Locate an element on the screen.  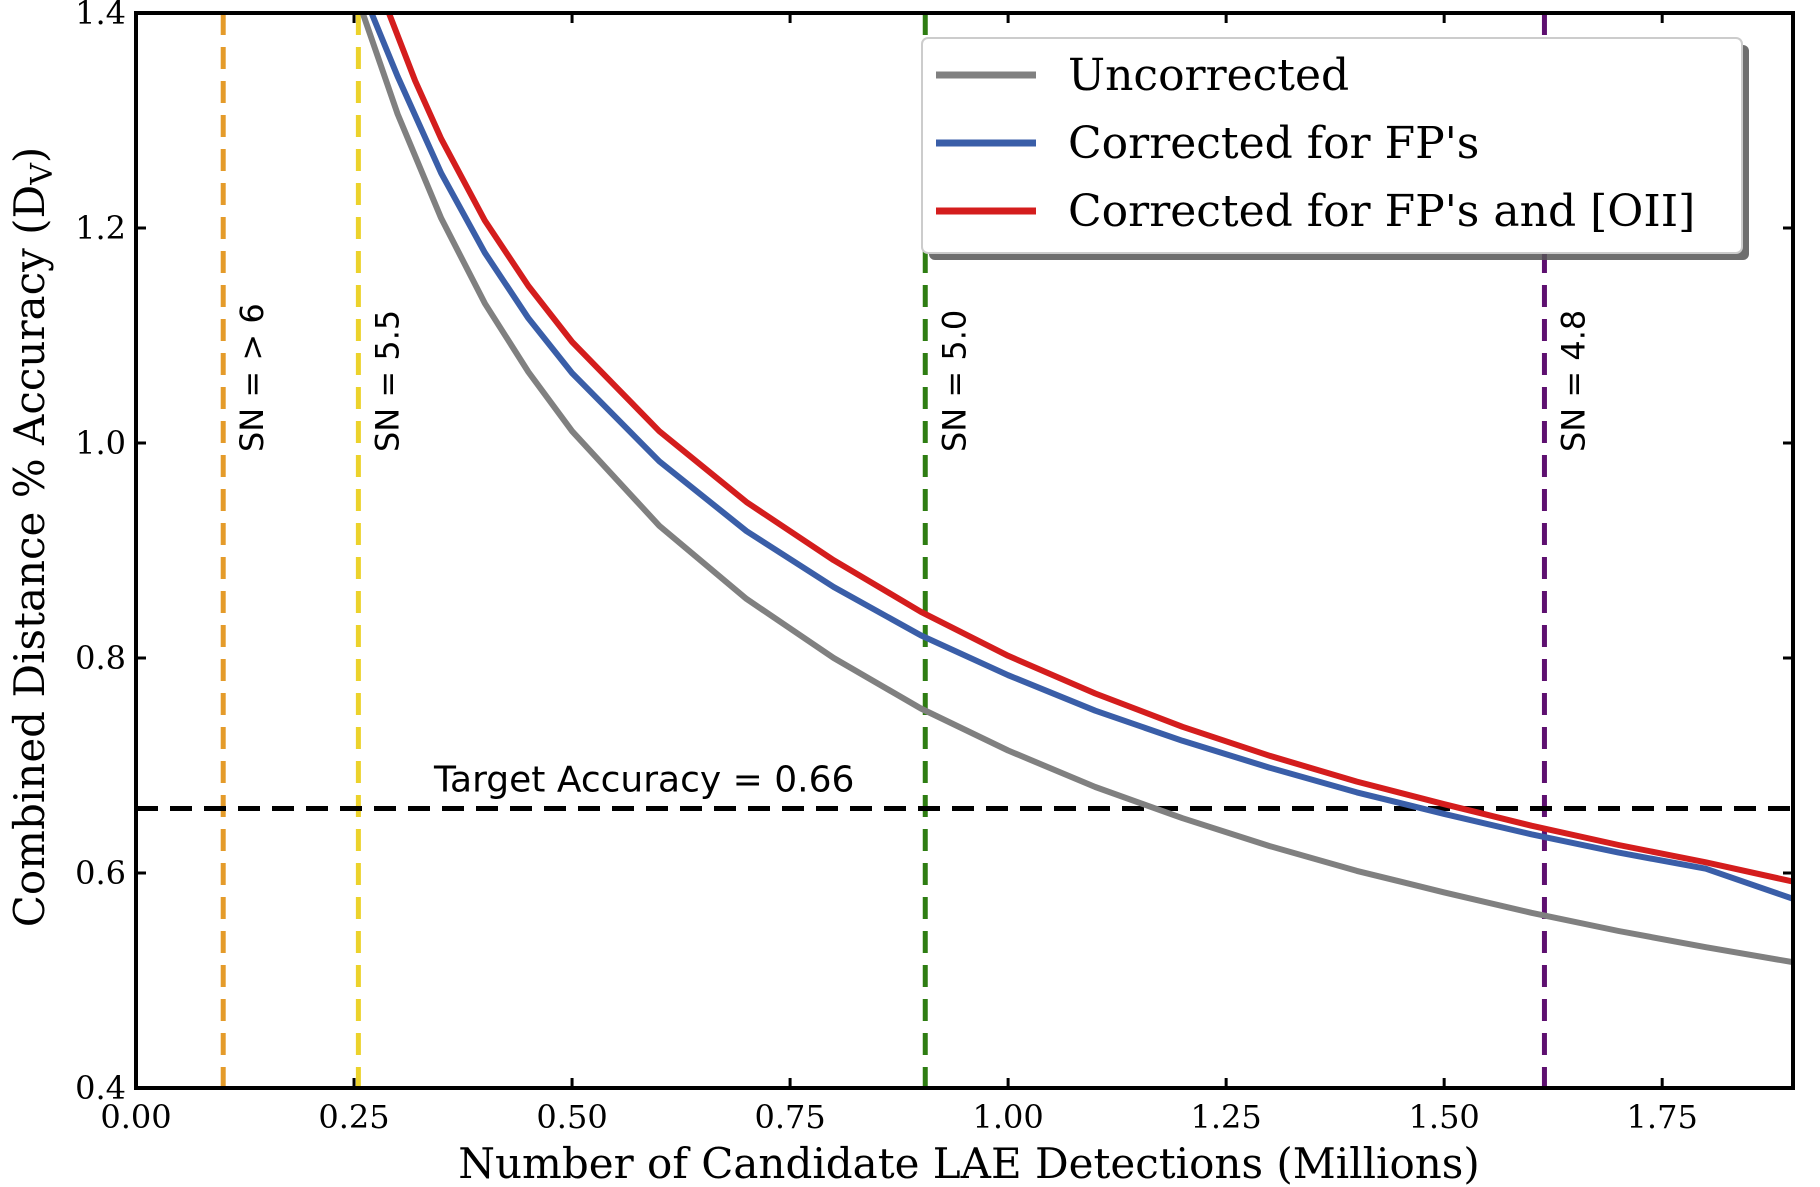
y-tick-label: 1.2 is located at coordinates (100, 228).